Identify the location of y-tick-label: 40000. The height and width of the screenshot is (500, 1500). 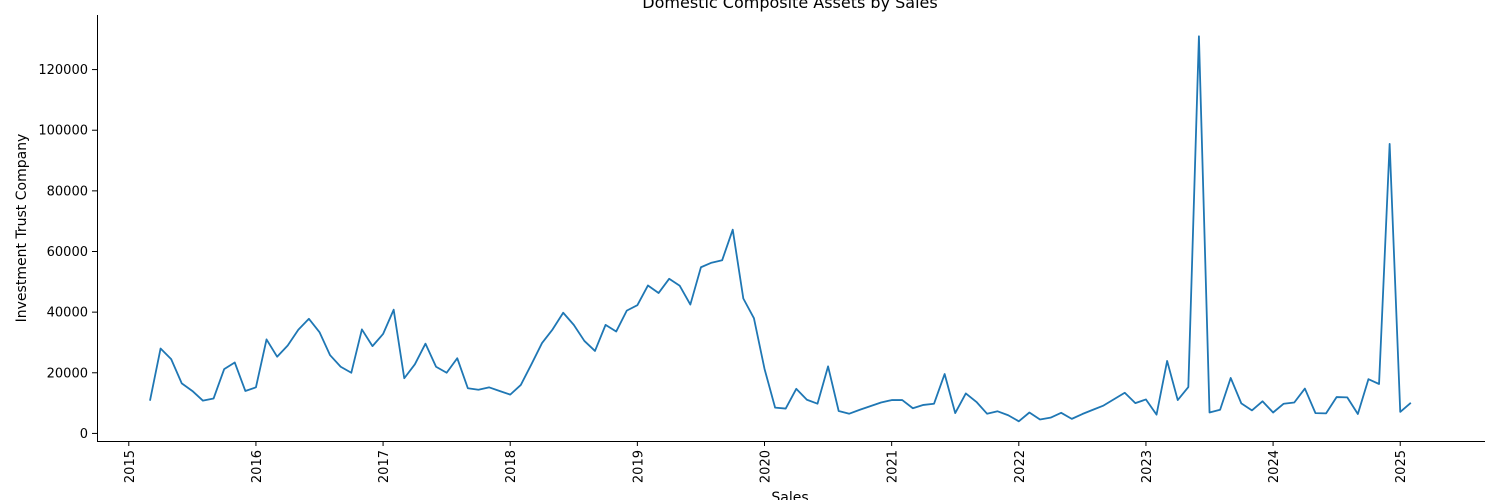
(67, 313).